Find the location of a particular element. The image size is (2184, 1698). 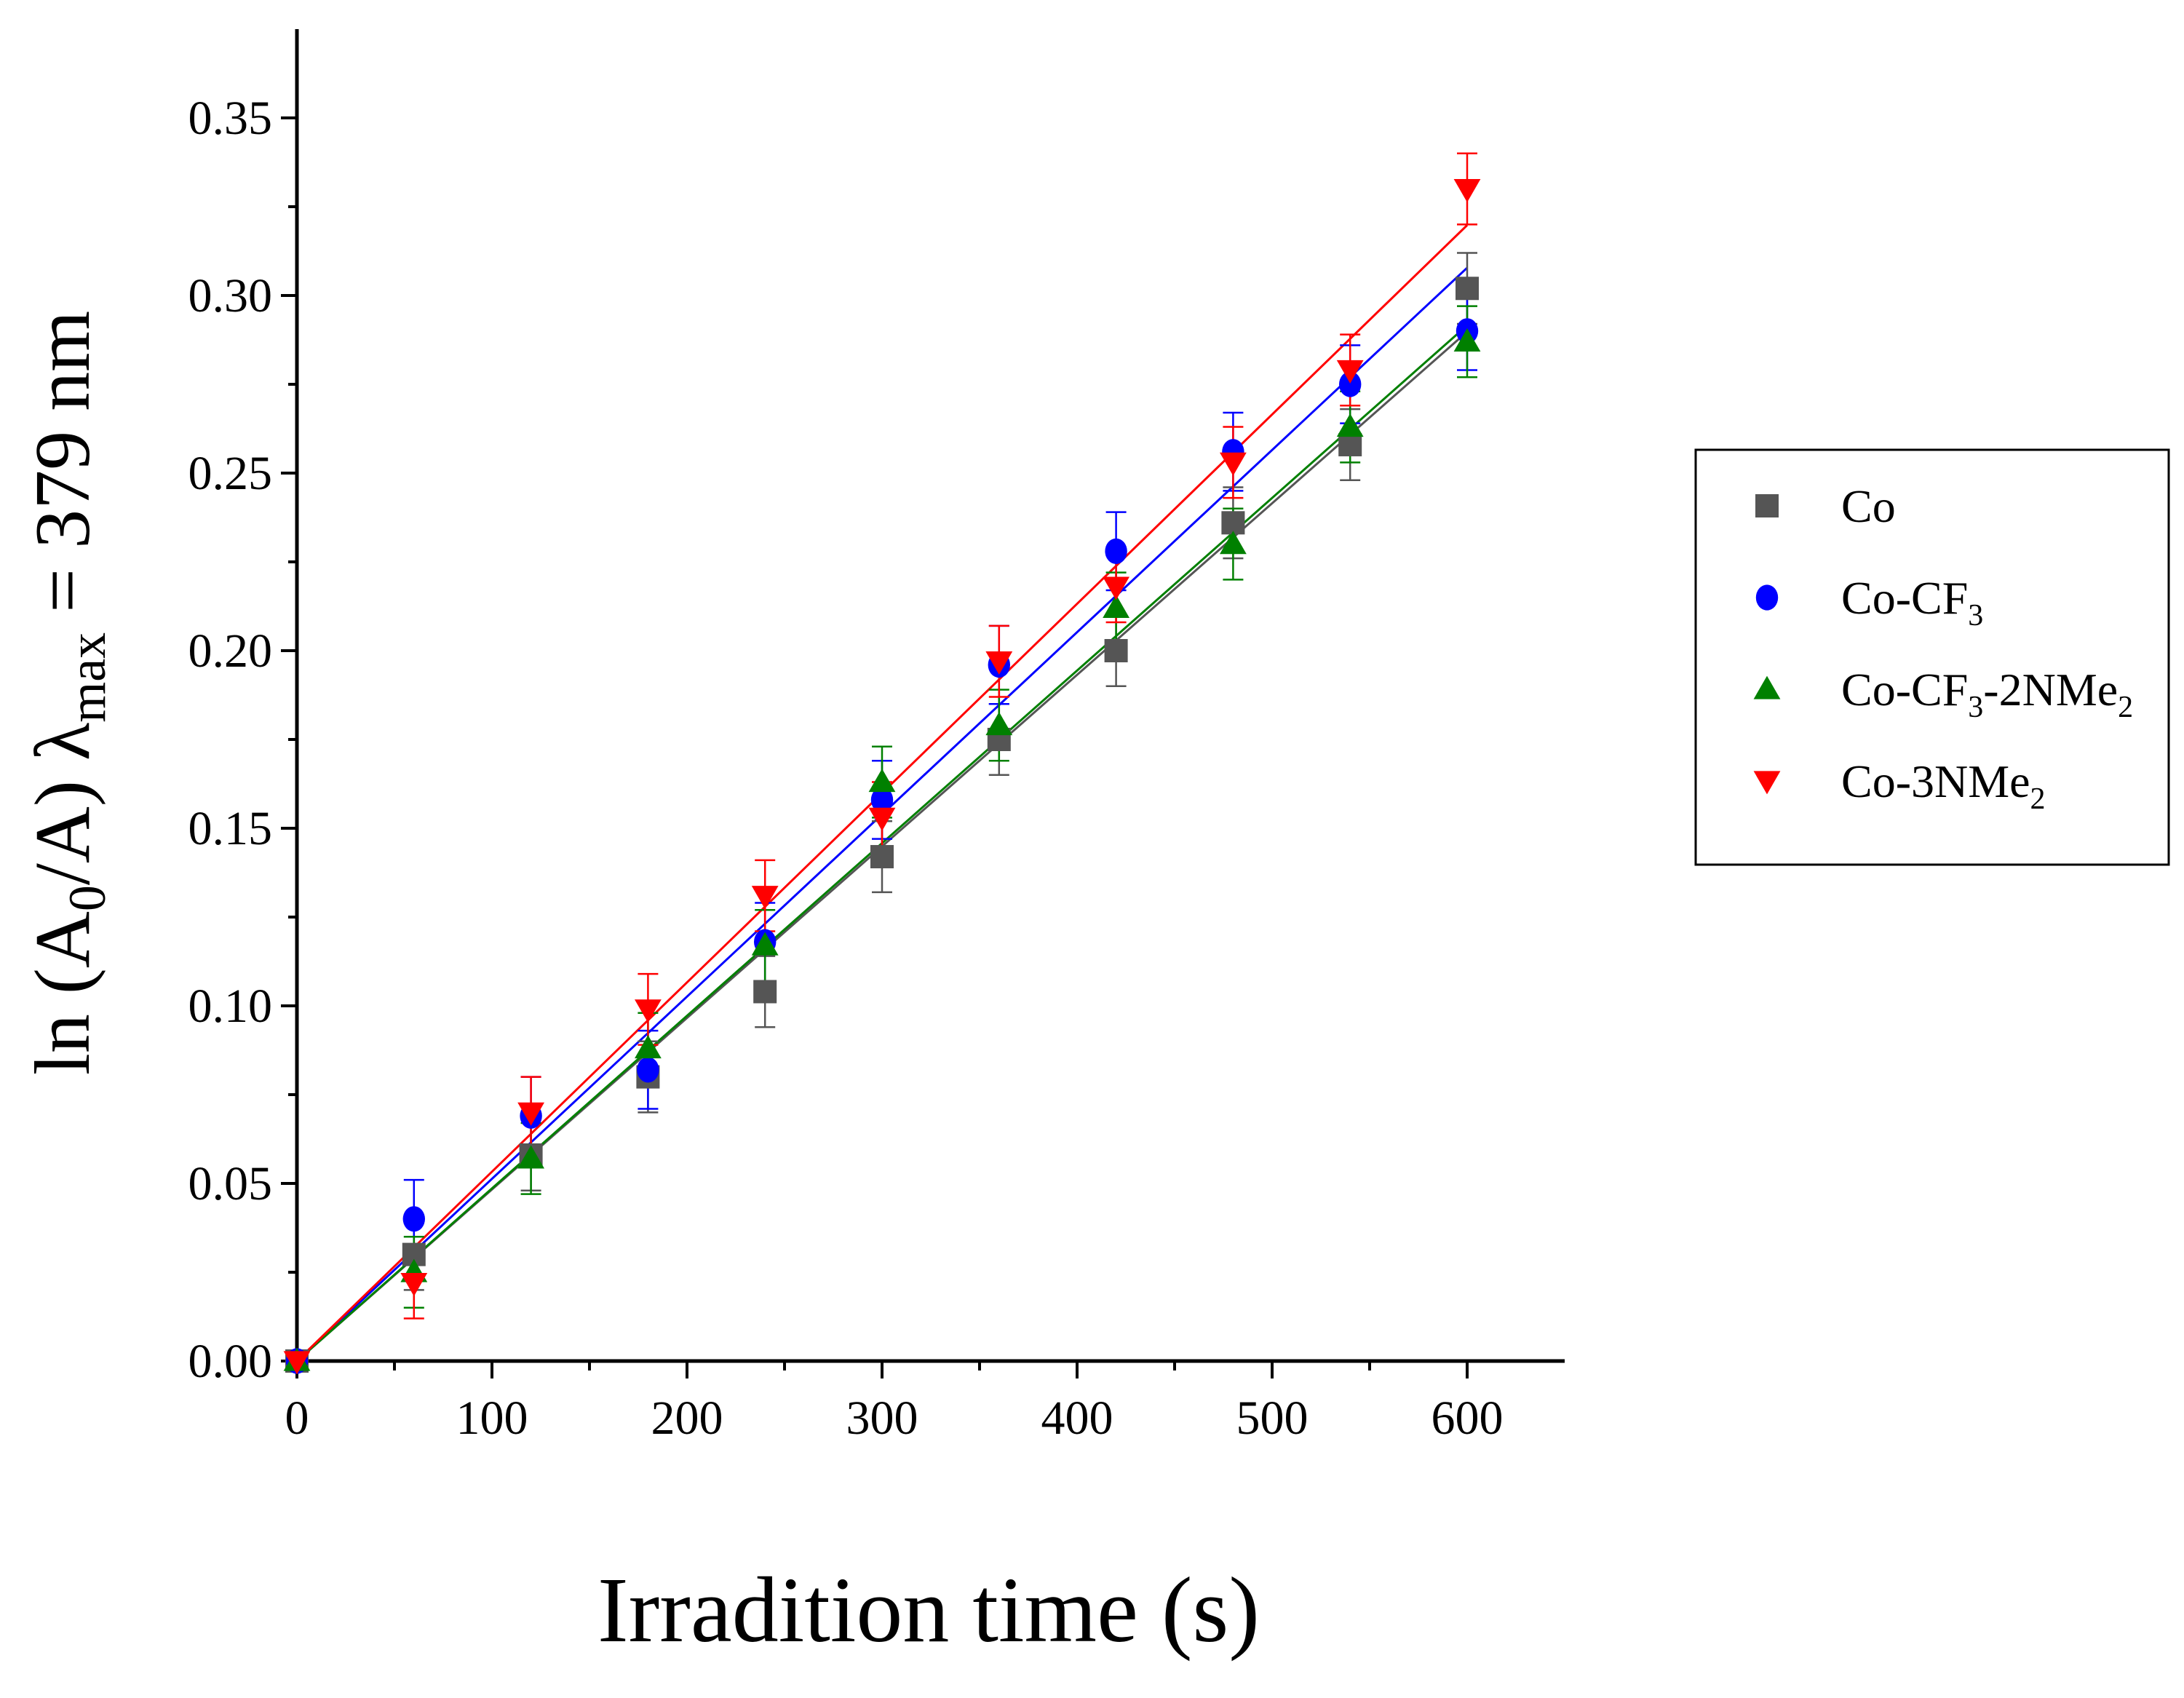

legend-label-text: Co-3NMe is located at coordinates (1935, 781).